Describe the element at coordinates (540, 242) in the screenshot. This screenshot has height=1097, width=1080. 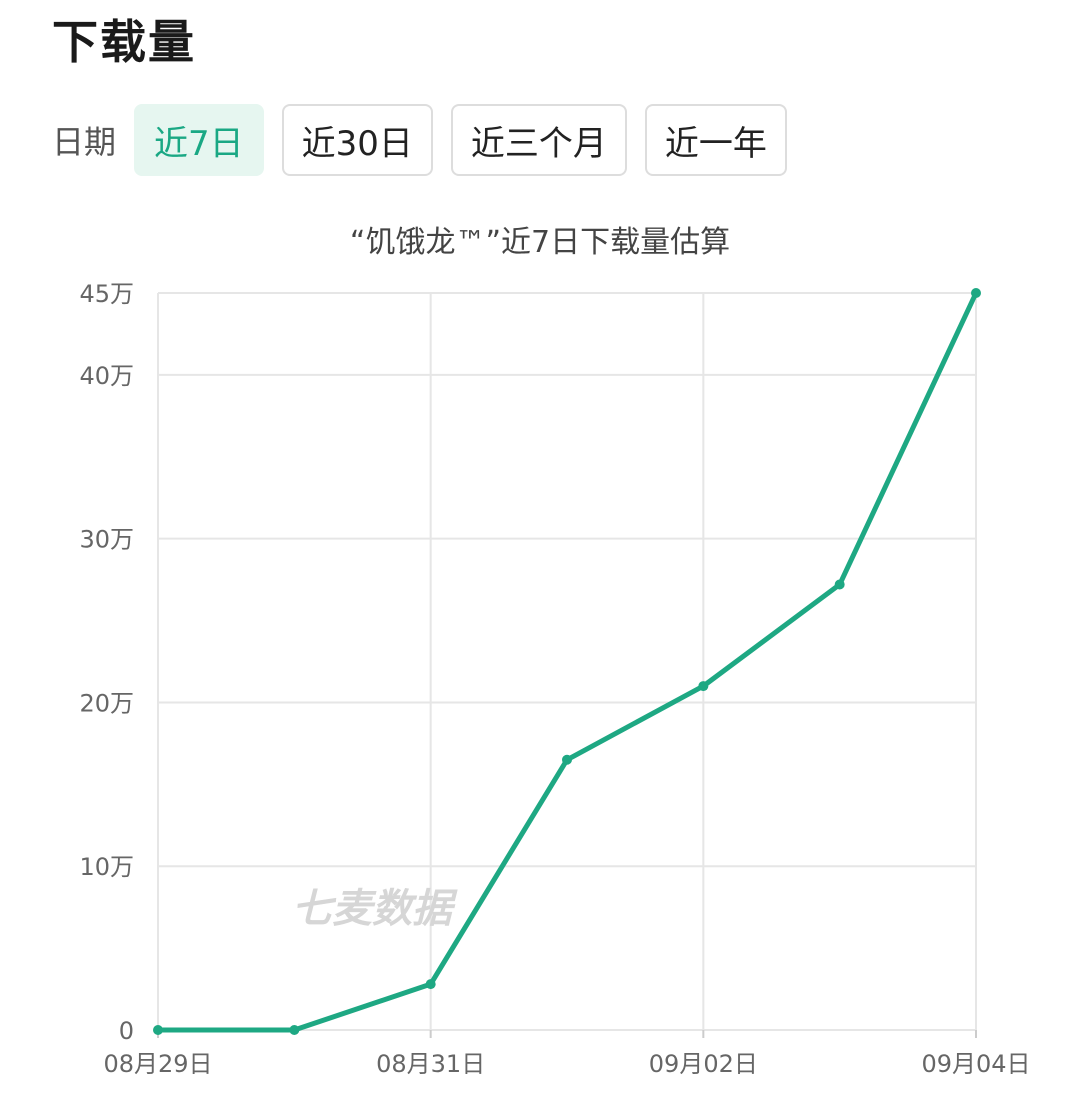
I see `chart-title: “饥饿龙™”近7日下载量估算` at that location.